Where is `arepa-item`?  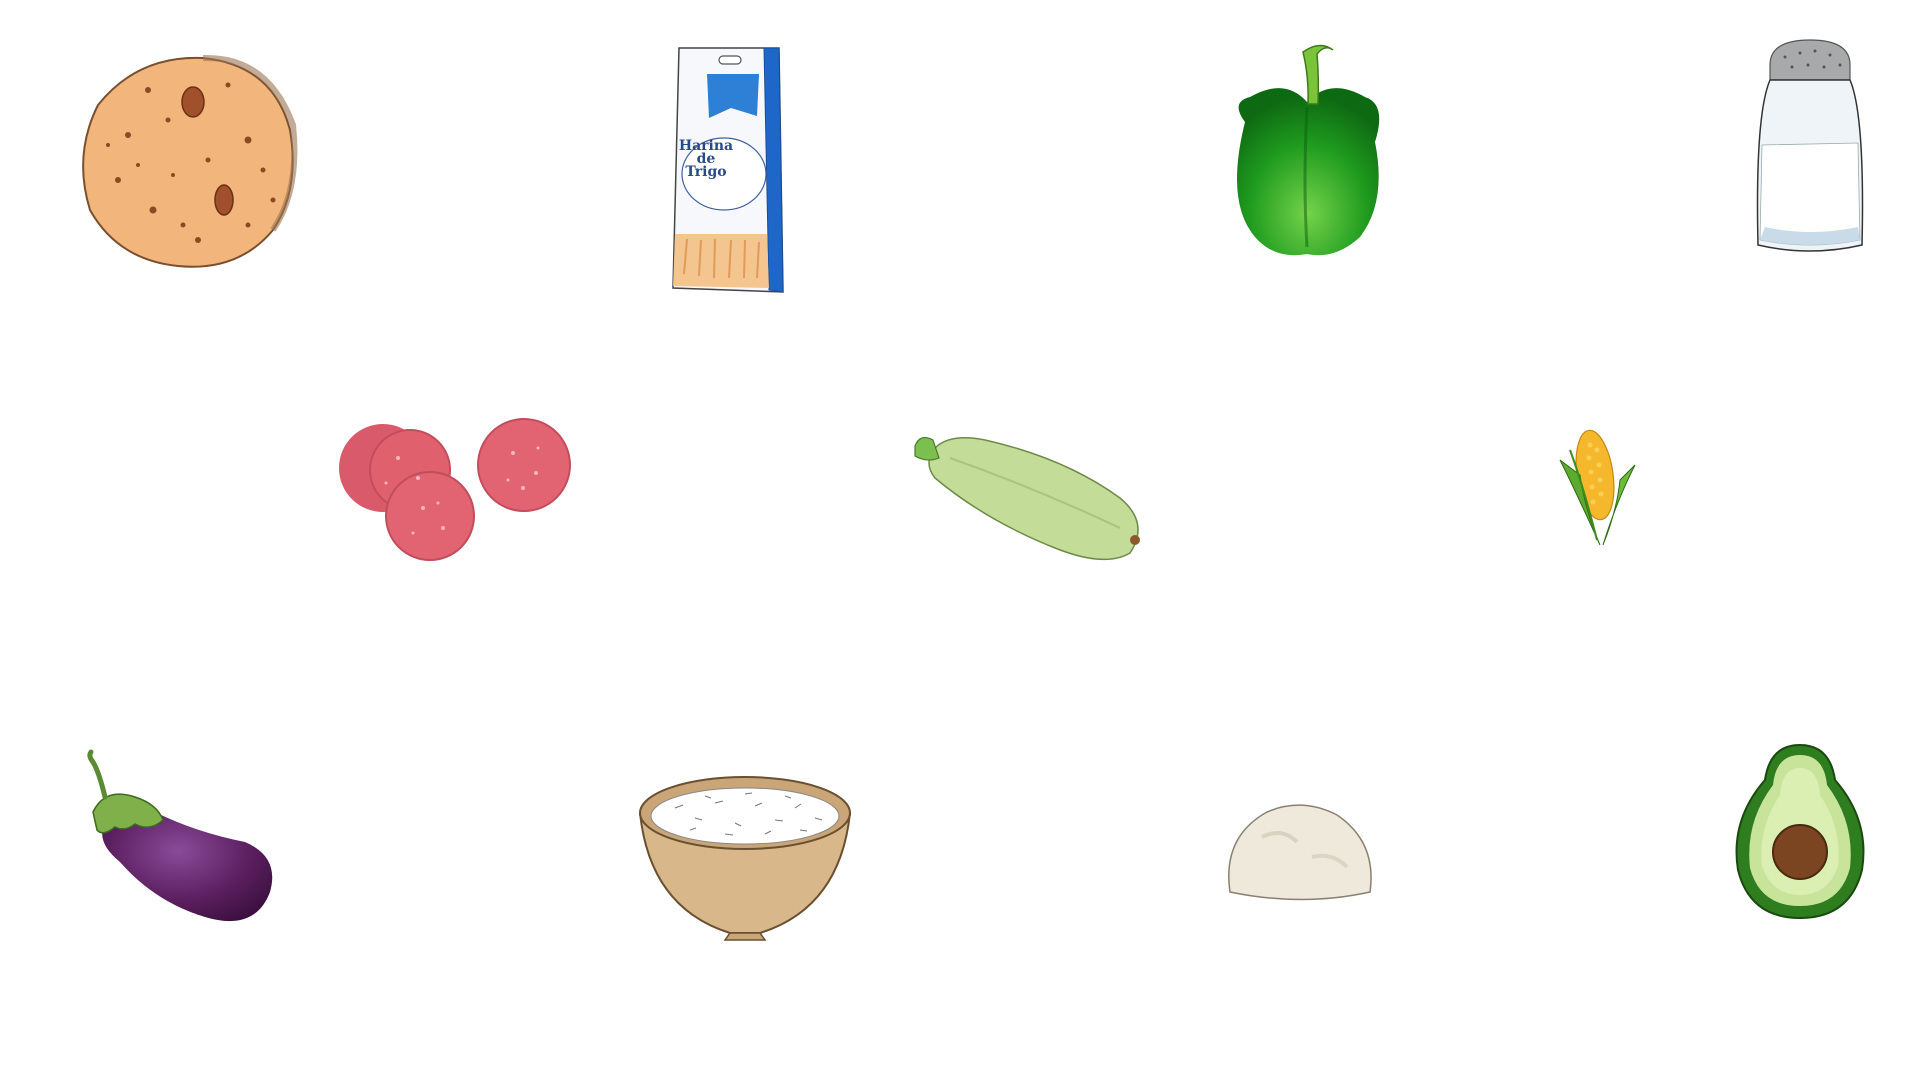 arepa-item is located at coordinates (188, 162).